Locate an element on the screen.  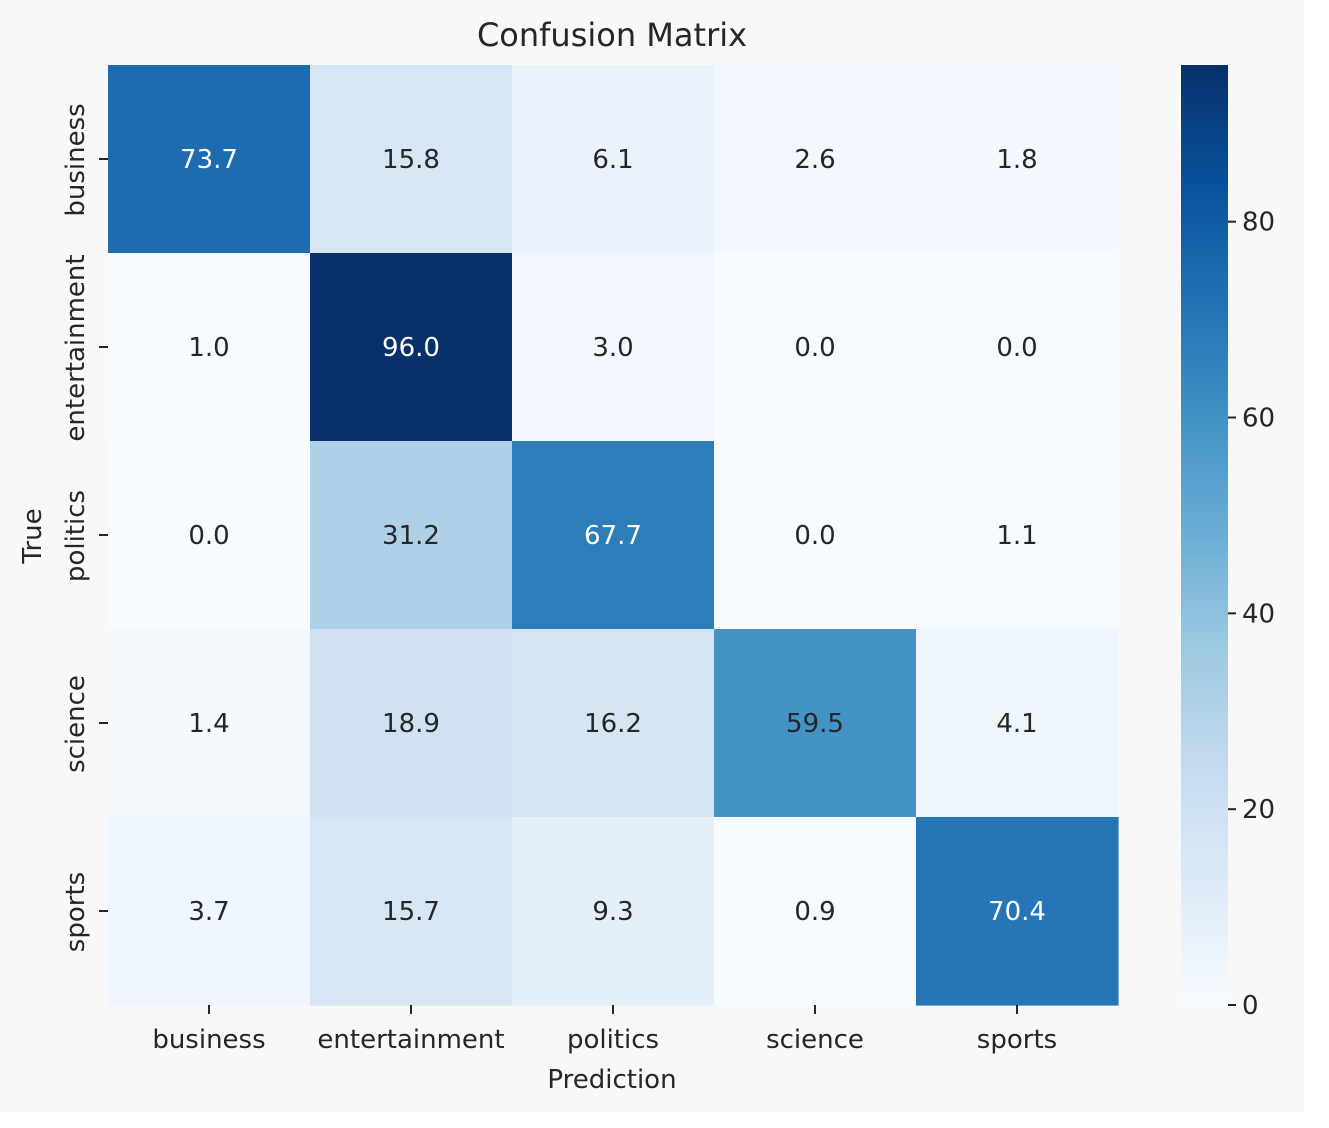
heatmap-cell-label-0-2: 6.1 is located at coordinates (612, 160).